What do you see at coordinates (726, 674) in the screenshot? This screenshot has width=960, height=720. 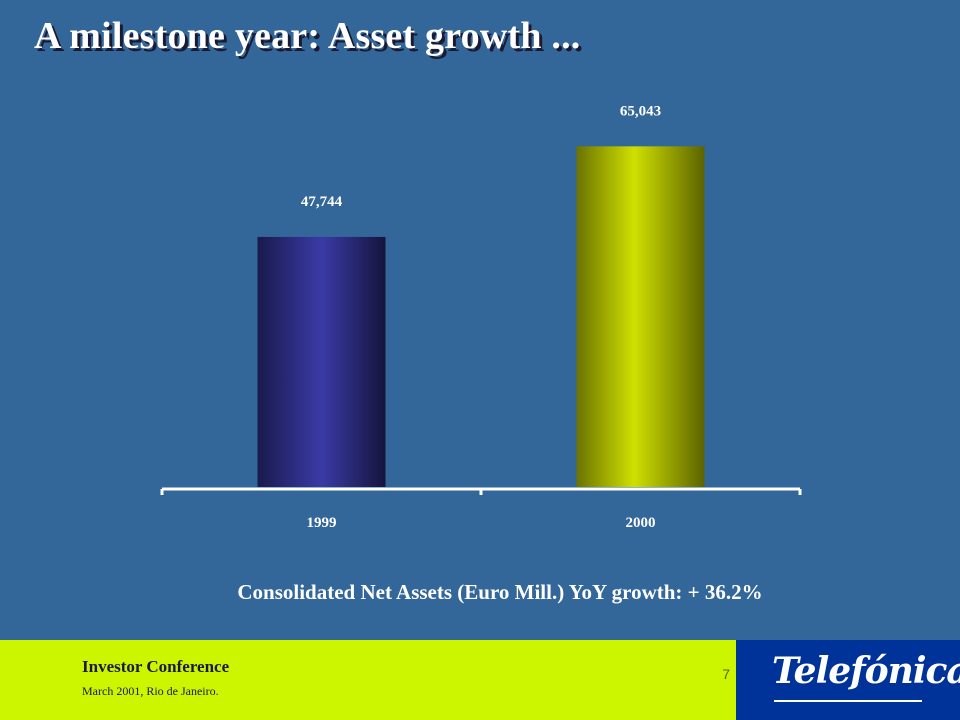 I see `page-number: 7` at bounding box center [726, 674].